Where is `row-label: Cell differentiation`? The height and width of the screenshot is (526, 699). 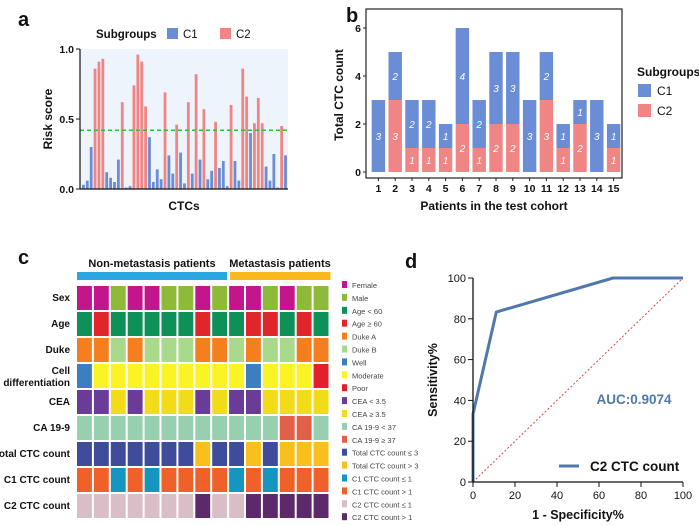 row-label: Cell differentiation is located at coordinates (36, 377).